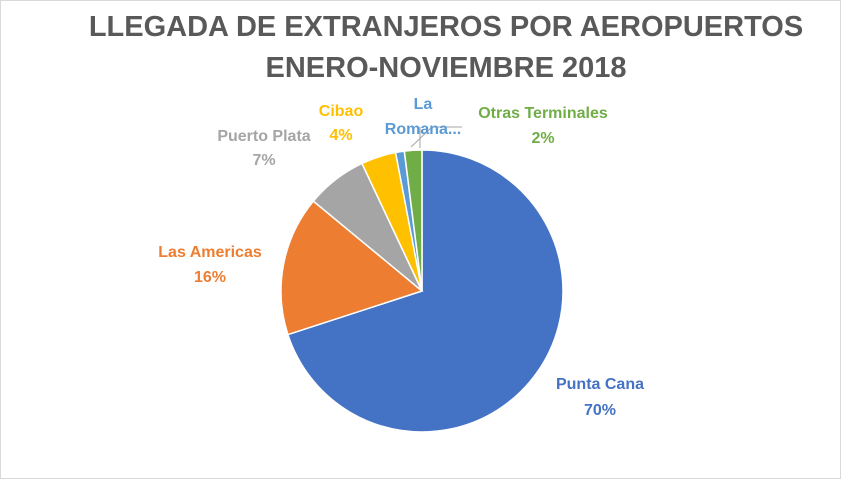  What do you see at coordinates (600, 384) in the screenshot?
I see `data-label-name-punta-cana: Punta Cana` at bounding box center [600, 384].